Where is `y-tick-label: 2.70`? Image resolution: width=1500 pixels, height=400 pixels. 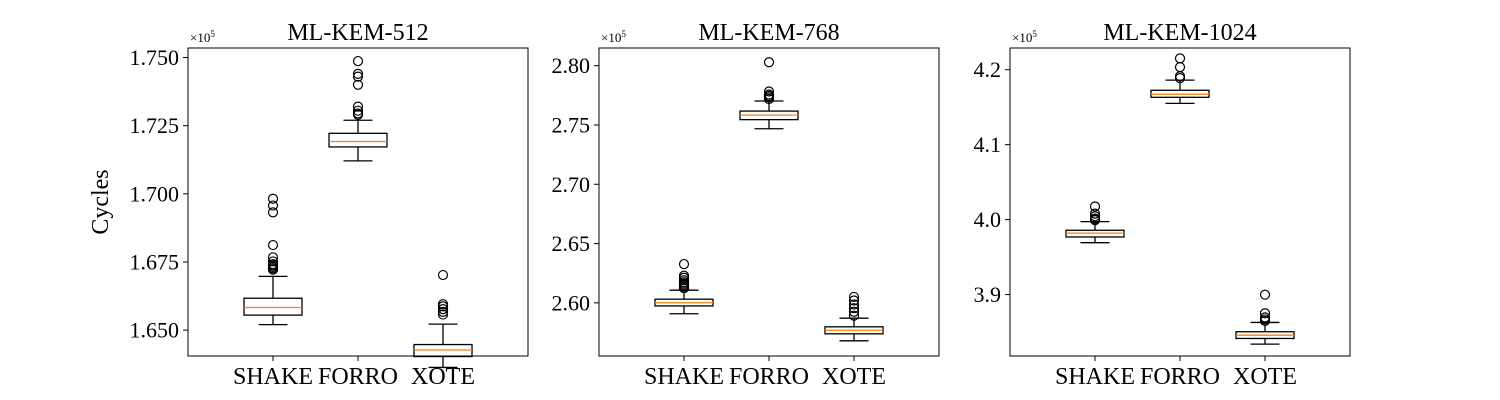
y-tick-label: 2.70 is located at coordinates (571, 184).